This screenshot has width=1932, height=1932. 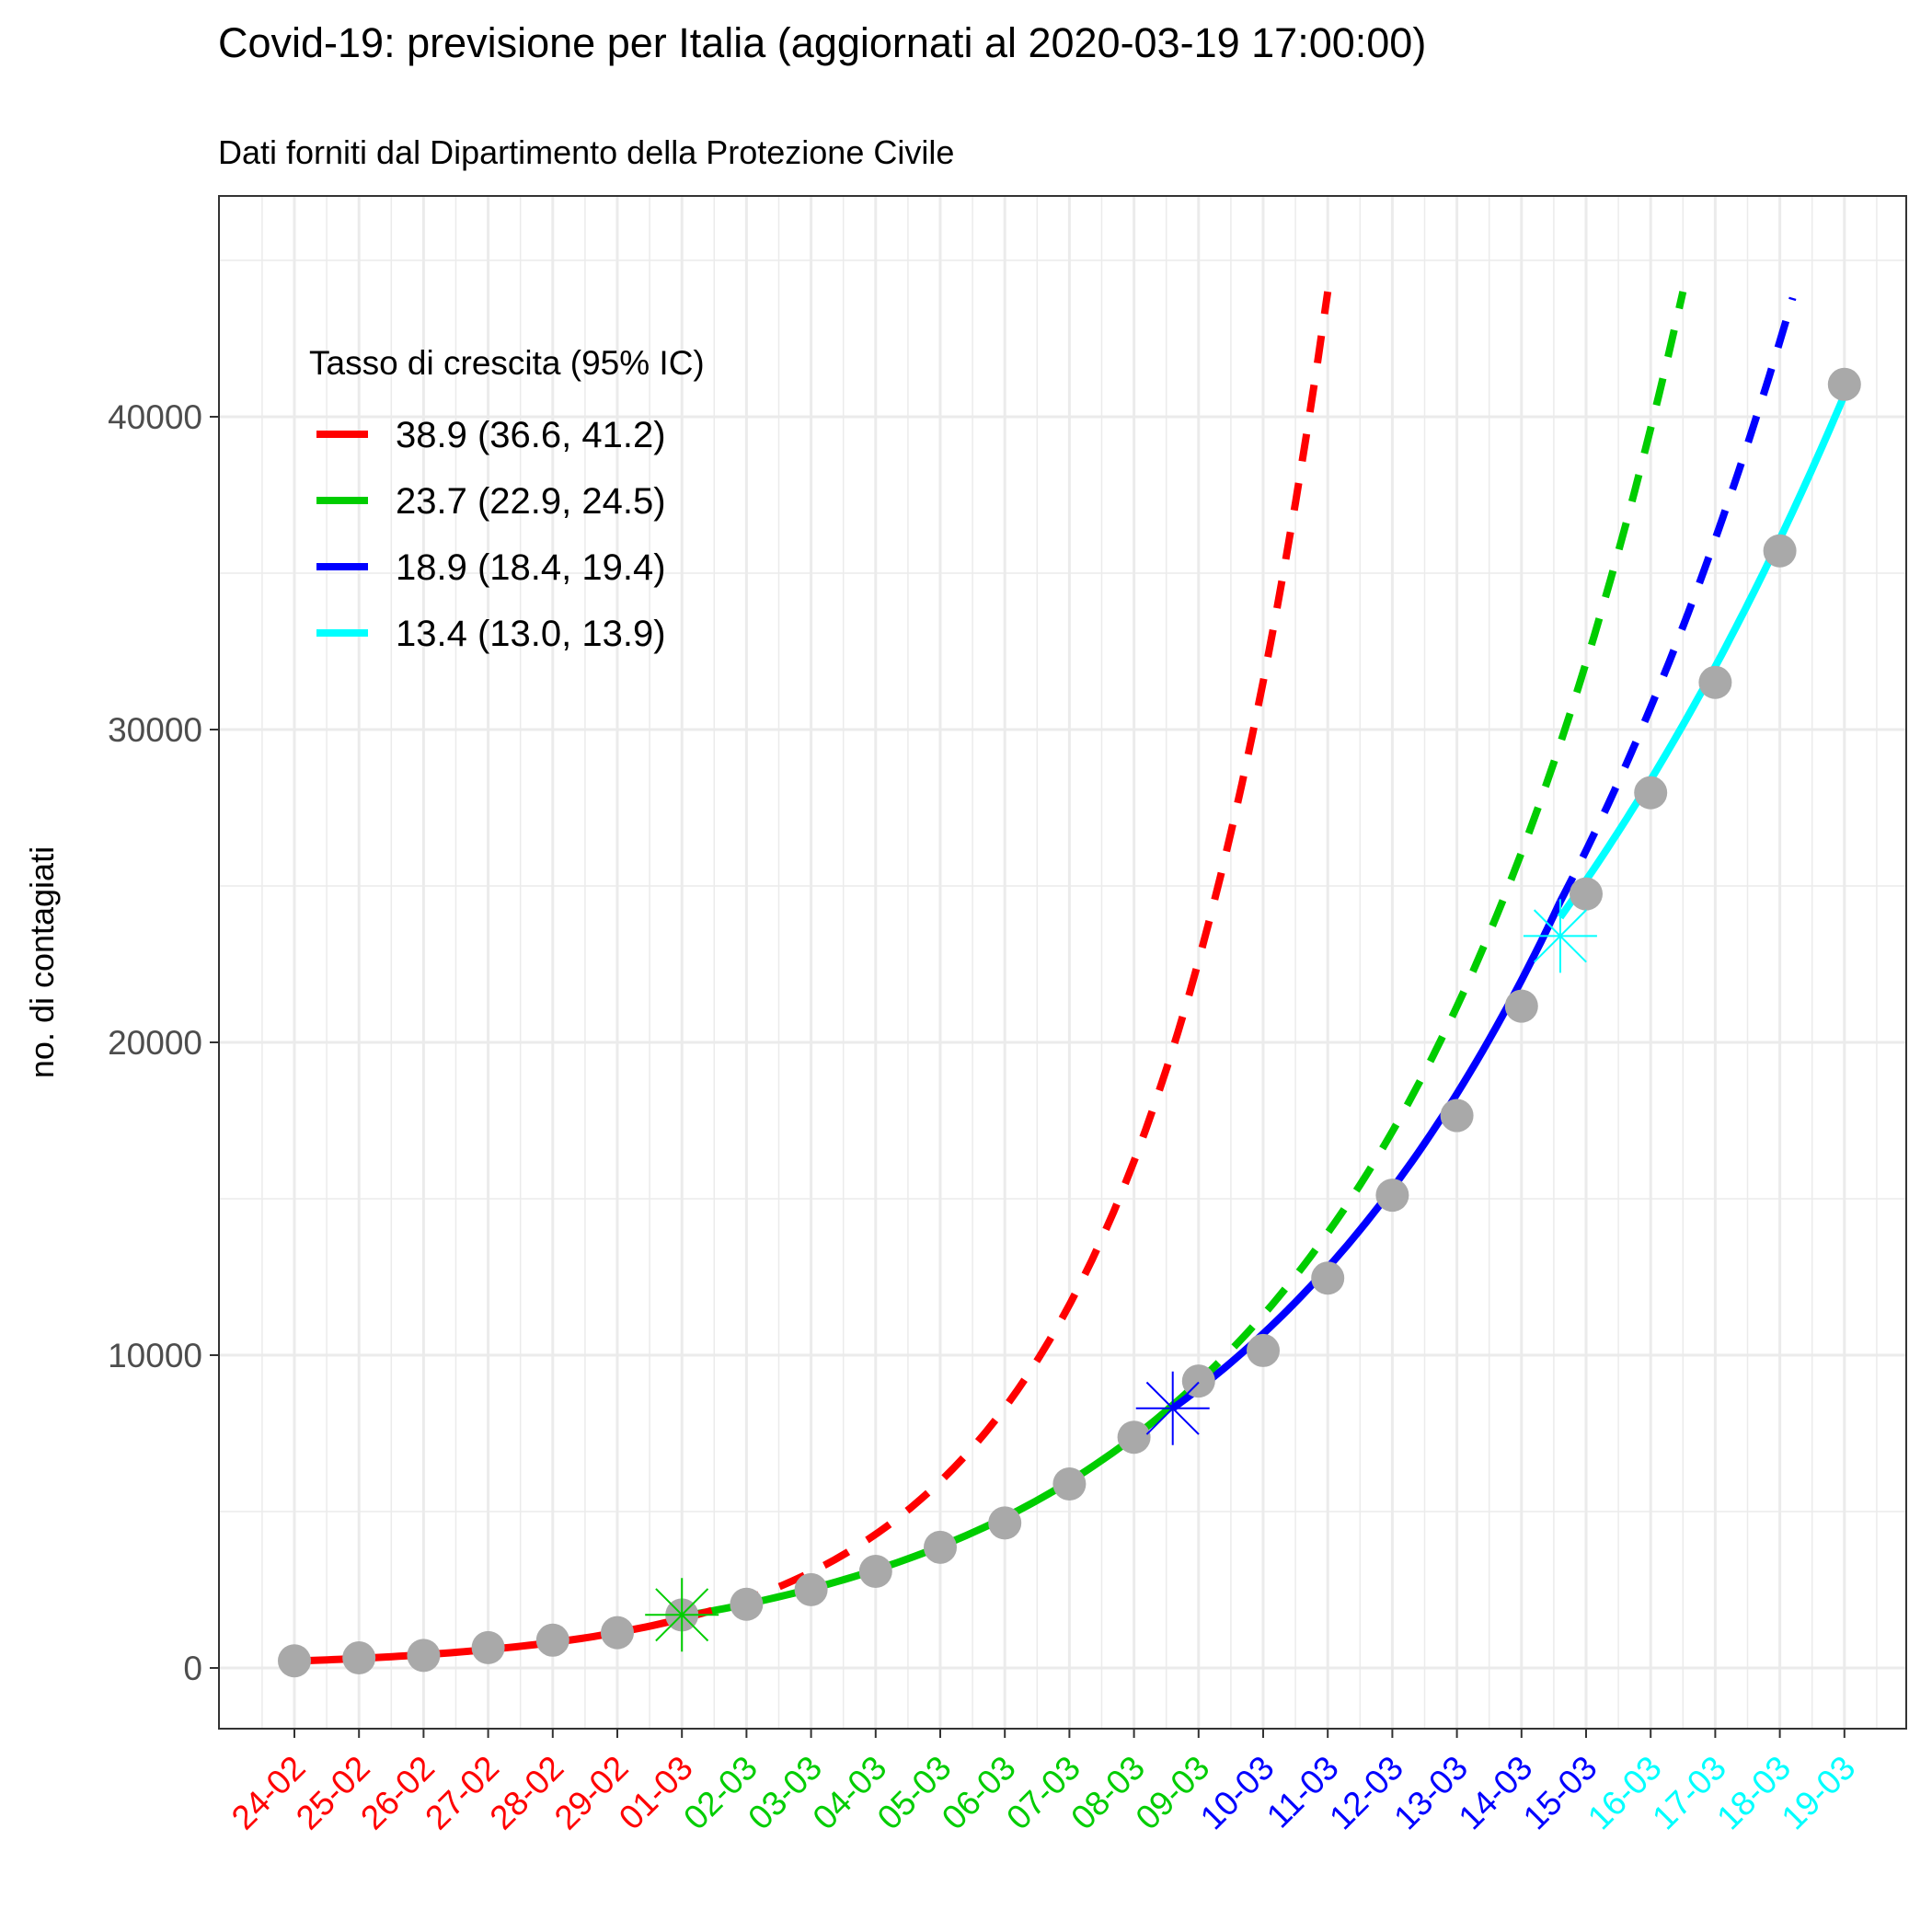 I want to click on y-axis-label: no. di contagiati, so click(x=42, y=962).